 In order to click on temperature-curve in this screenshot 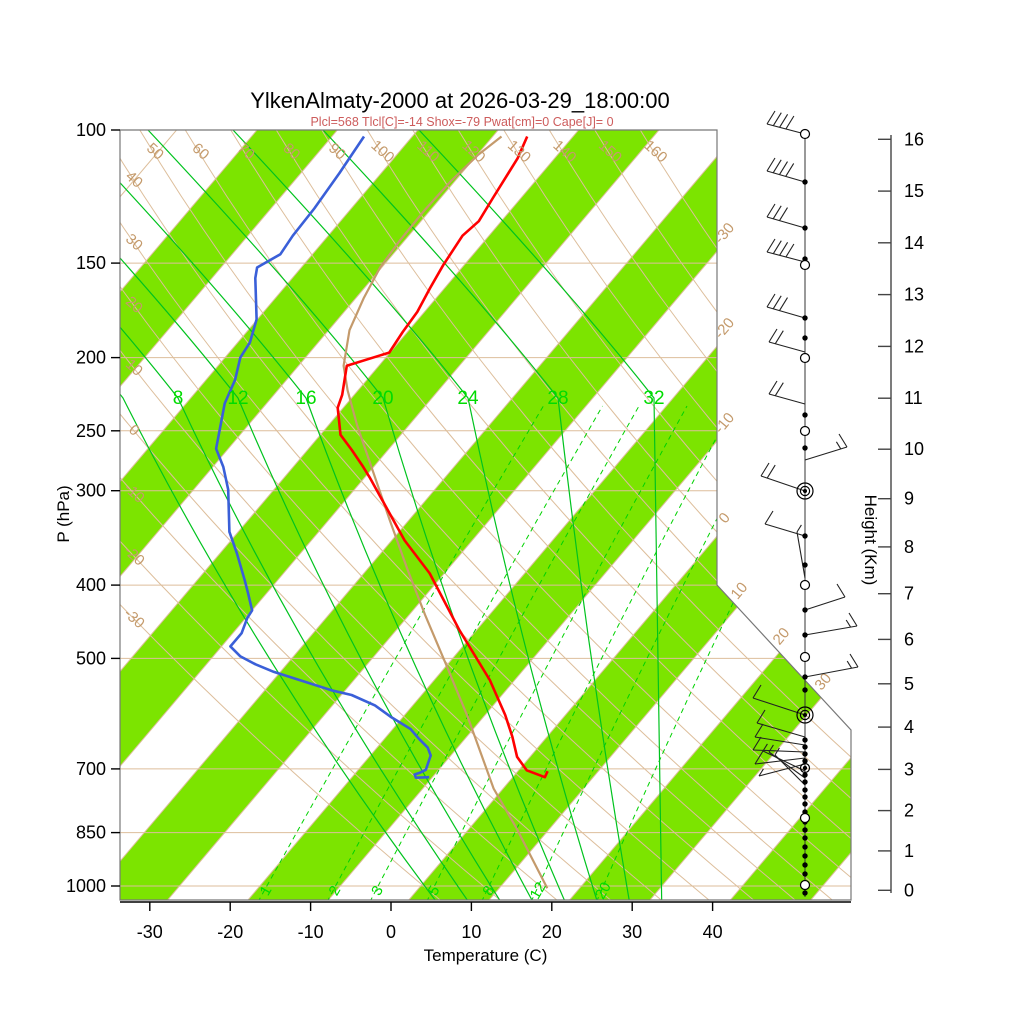, I will do `click(442, 457)`.